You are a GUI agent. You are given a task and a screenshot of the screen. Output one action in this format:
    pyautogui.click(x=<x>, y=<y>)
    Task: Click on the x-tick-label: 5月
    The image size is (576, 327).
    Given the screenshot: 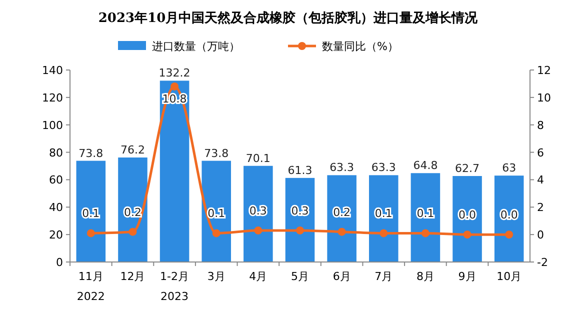 What is the action you would take?
    pyautogui.click(x=300, y=276)
    